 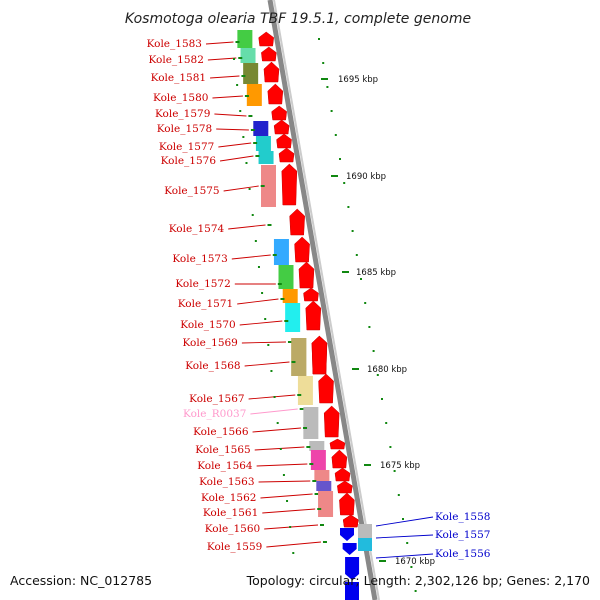 What do you see at coordinates (215, 72) in the screenshot?
I see `gene-Kole_1581: Kole_1581` at bounding box center [215, 72].